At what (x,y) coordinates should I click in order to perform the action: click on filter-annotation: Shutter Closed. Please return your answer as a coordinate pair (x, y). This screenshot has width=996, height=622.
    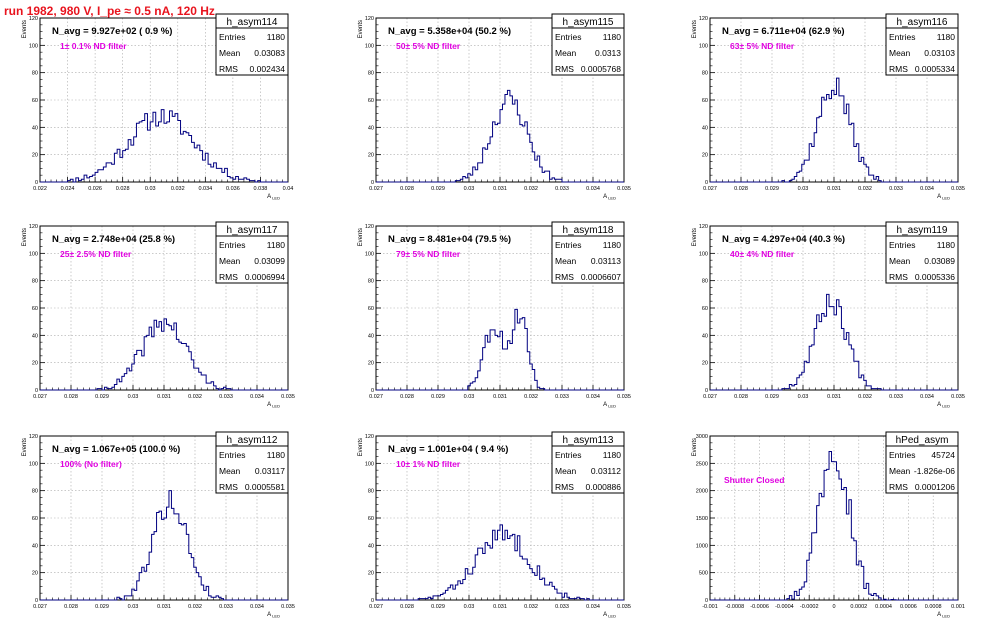
    Looking at the image, I should click on (754, 480).